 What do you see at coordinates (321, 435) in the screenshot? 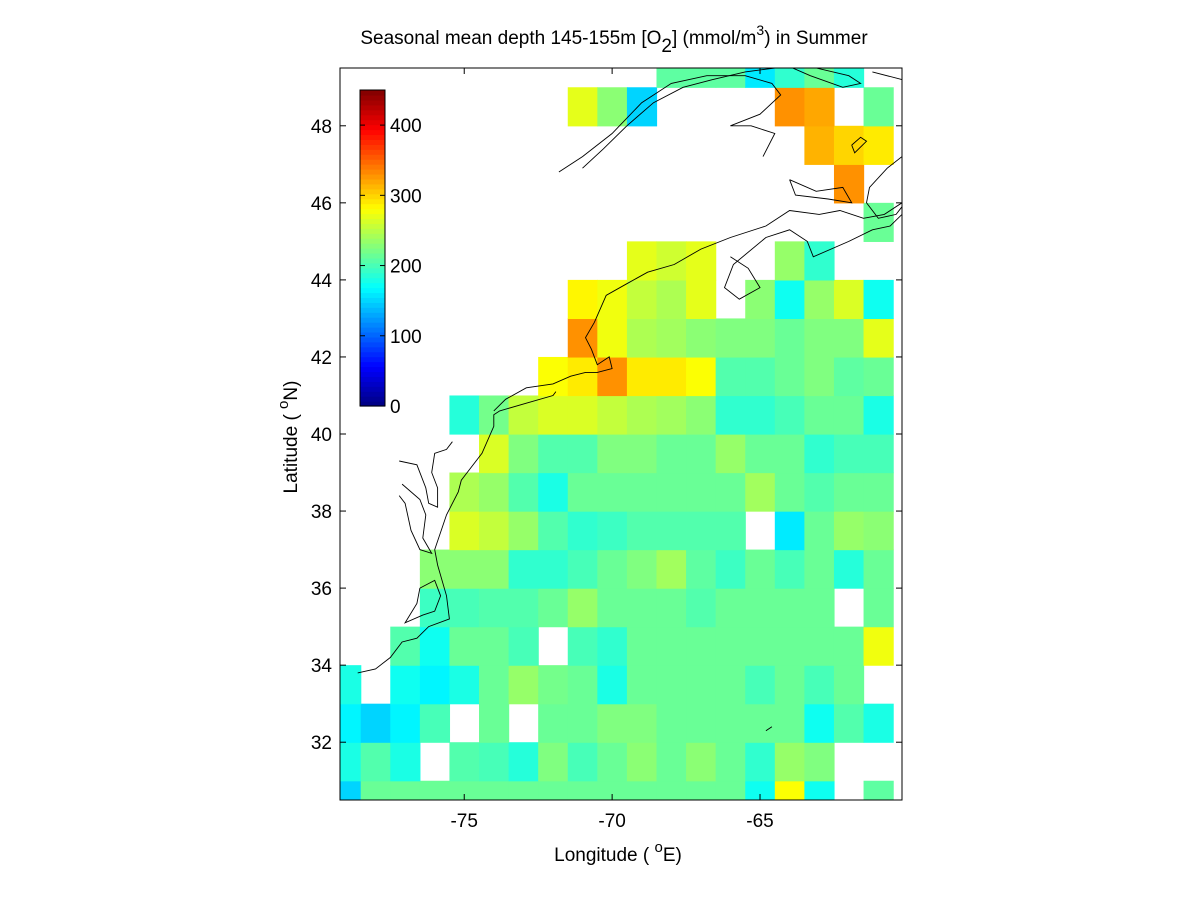
I see `y-tick-label: 40` at bounding box center [321, 435].